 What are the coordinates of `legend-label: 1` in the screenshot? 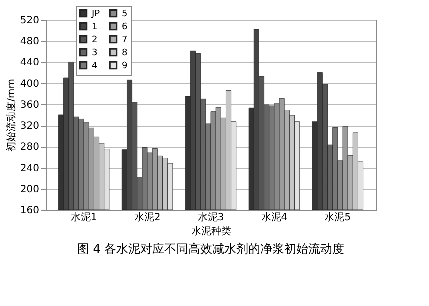 It's located at (95, 27).